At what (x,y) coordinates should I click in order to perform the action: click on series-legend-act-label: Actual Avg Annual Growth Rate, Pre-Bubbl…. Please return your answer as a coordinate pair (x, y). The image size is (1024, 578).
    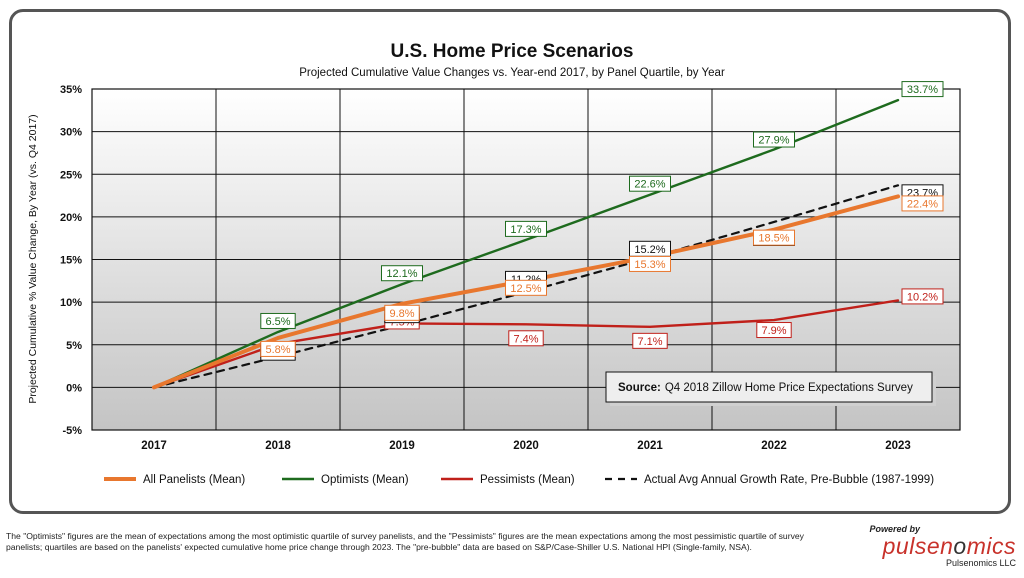
    Looking at the image, I should click on (789, 480).